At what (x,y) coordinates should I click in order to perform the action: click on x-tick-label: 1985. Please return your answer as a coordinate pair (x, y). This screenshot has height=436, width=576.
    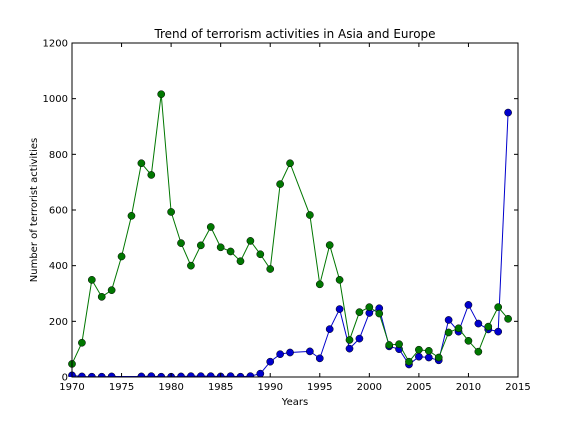
    Looking at the image, I should click on (220, 387).